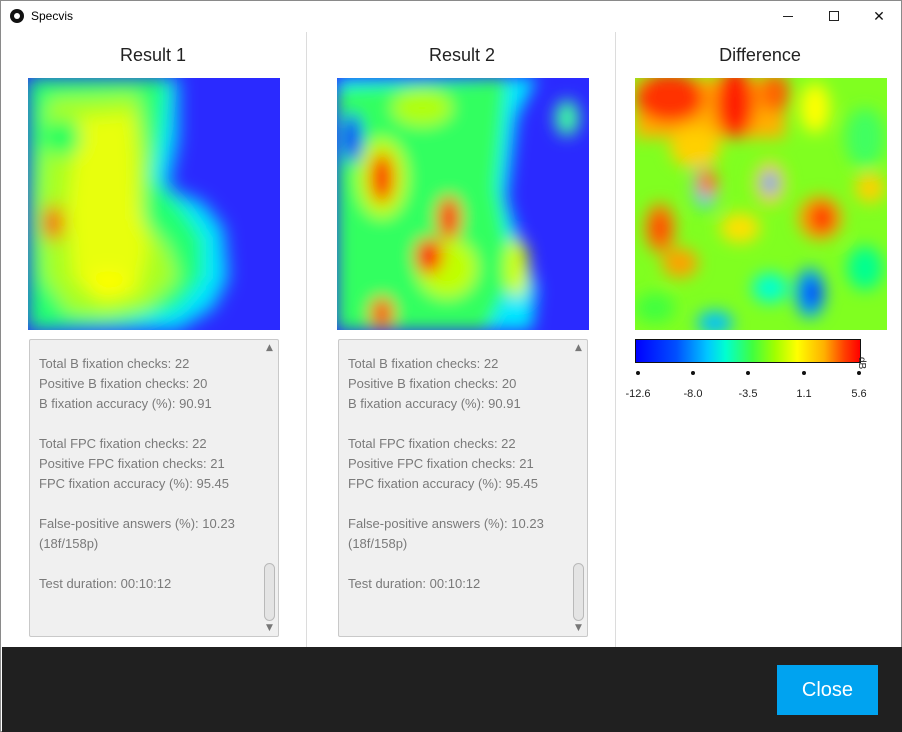  Describe the element at coordinates (463, 204) in the screenshot. I see `result-2-heatmap` at that location.